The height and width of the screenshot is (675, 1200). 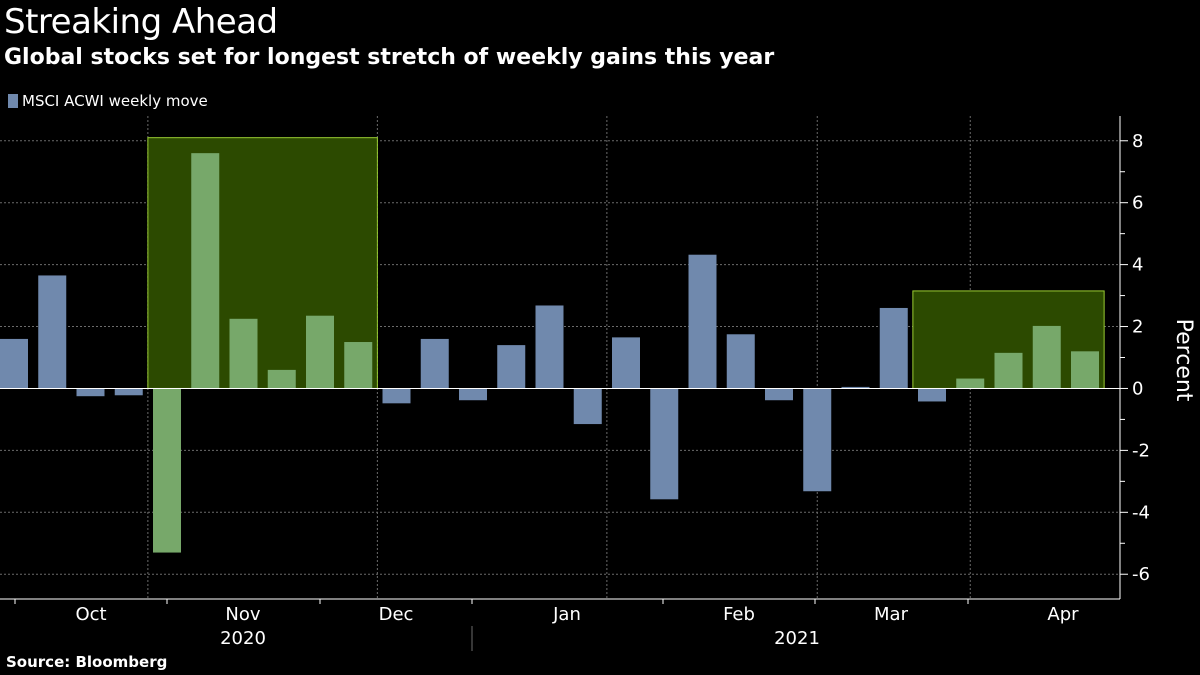 What do you see at coordinates (262, 263) in the screenshot?
I see `highlight-region` at bounding box center [262, 263].